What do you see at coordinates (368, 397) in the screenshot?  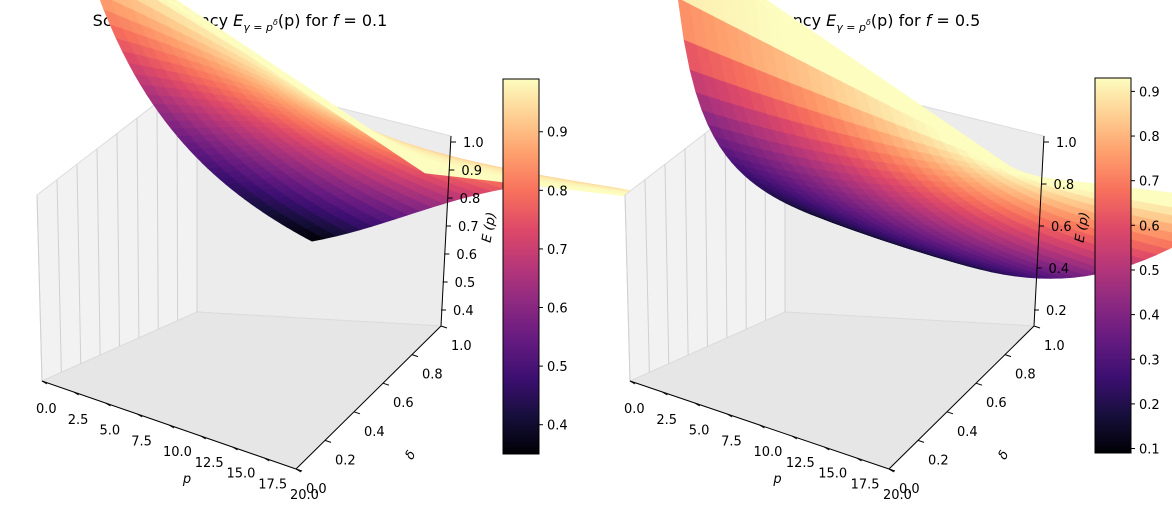 I see `y-axis-line` at bounding box center [368, 397].